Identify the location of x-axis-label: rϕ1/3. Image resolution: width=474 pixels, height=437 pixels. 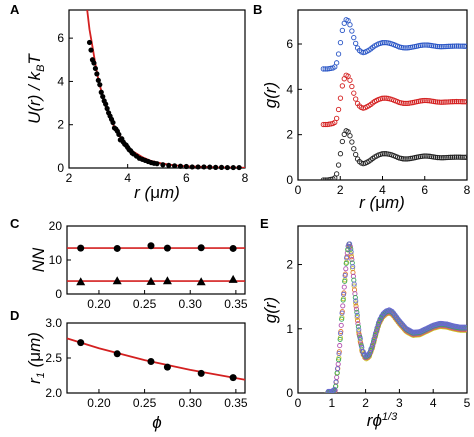
(382, 420).